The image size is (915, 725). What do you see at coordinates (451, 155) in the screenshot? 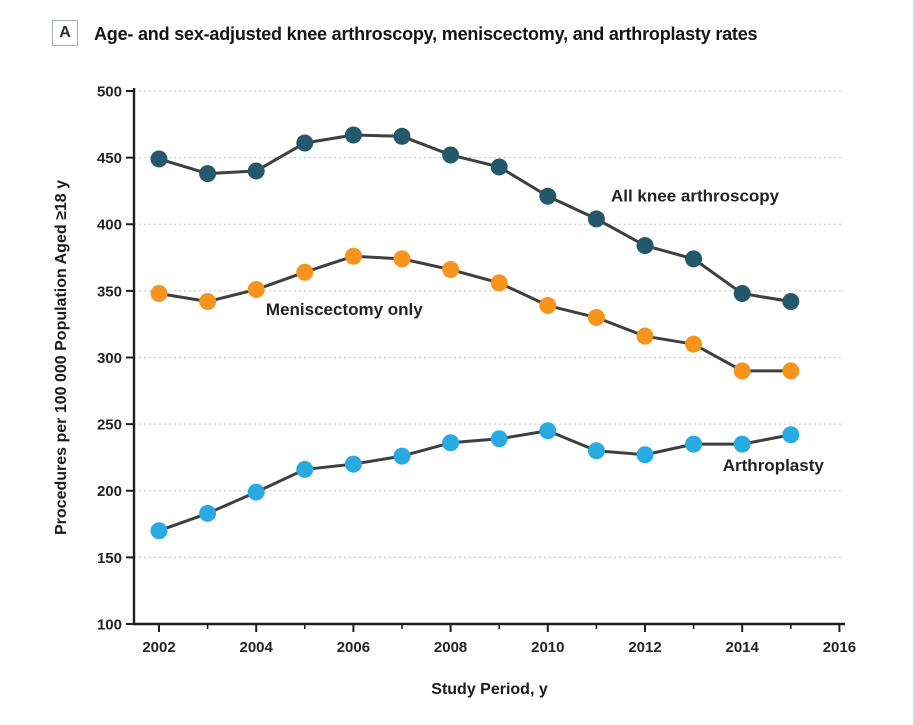
I see `data-point-all-knee-arthroscopy-2008` at bounding box center [451, 155].